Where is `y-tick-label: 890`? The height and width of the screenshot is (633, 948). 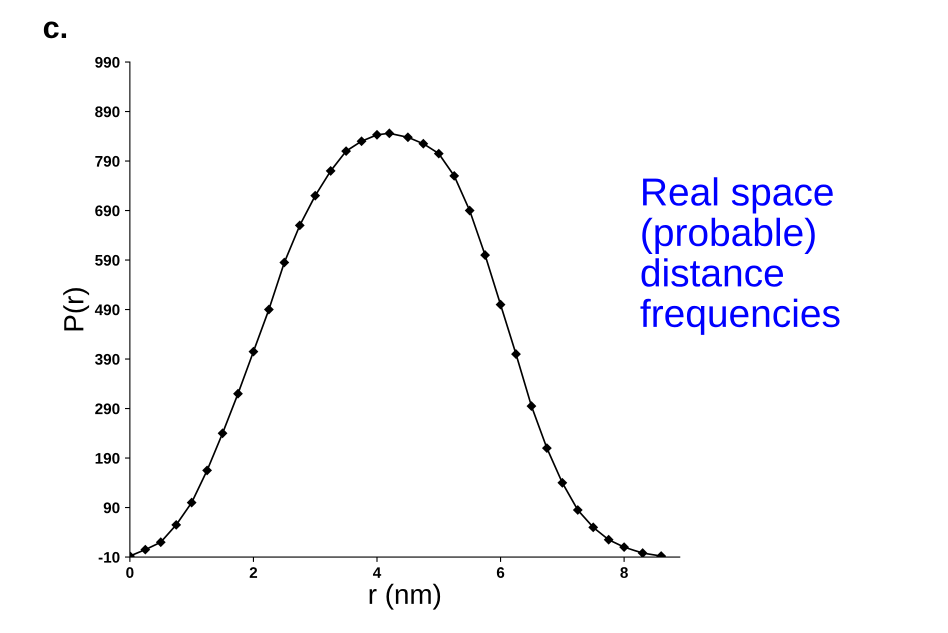 y-tick-label: 890 is located at coordinates (107, 112).